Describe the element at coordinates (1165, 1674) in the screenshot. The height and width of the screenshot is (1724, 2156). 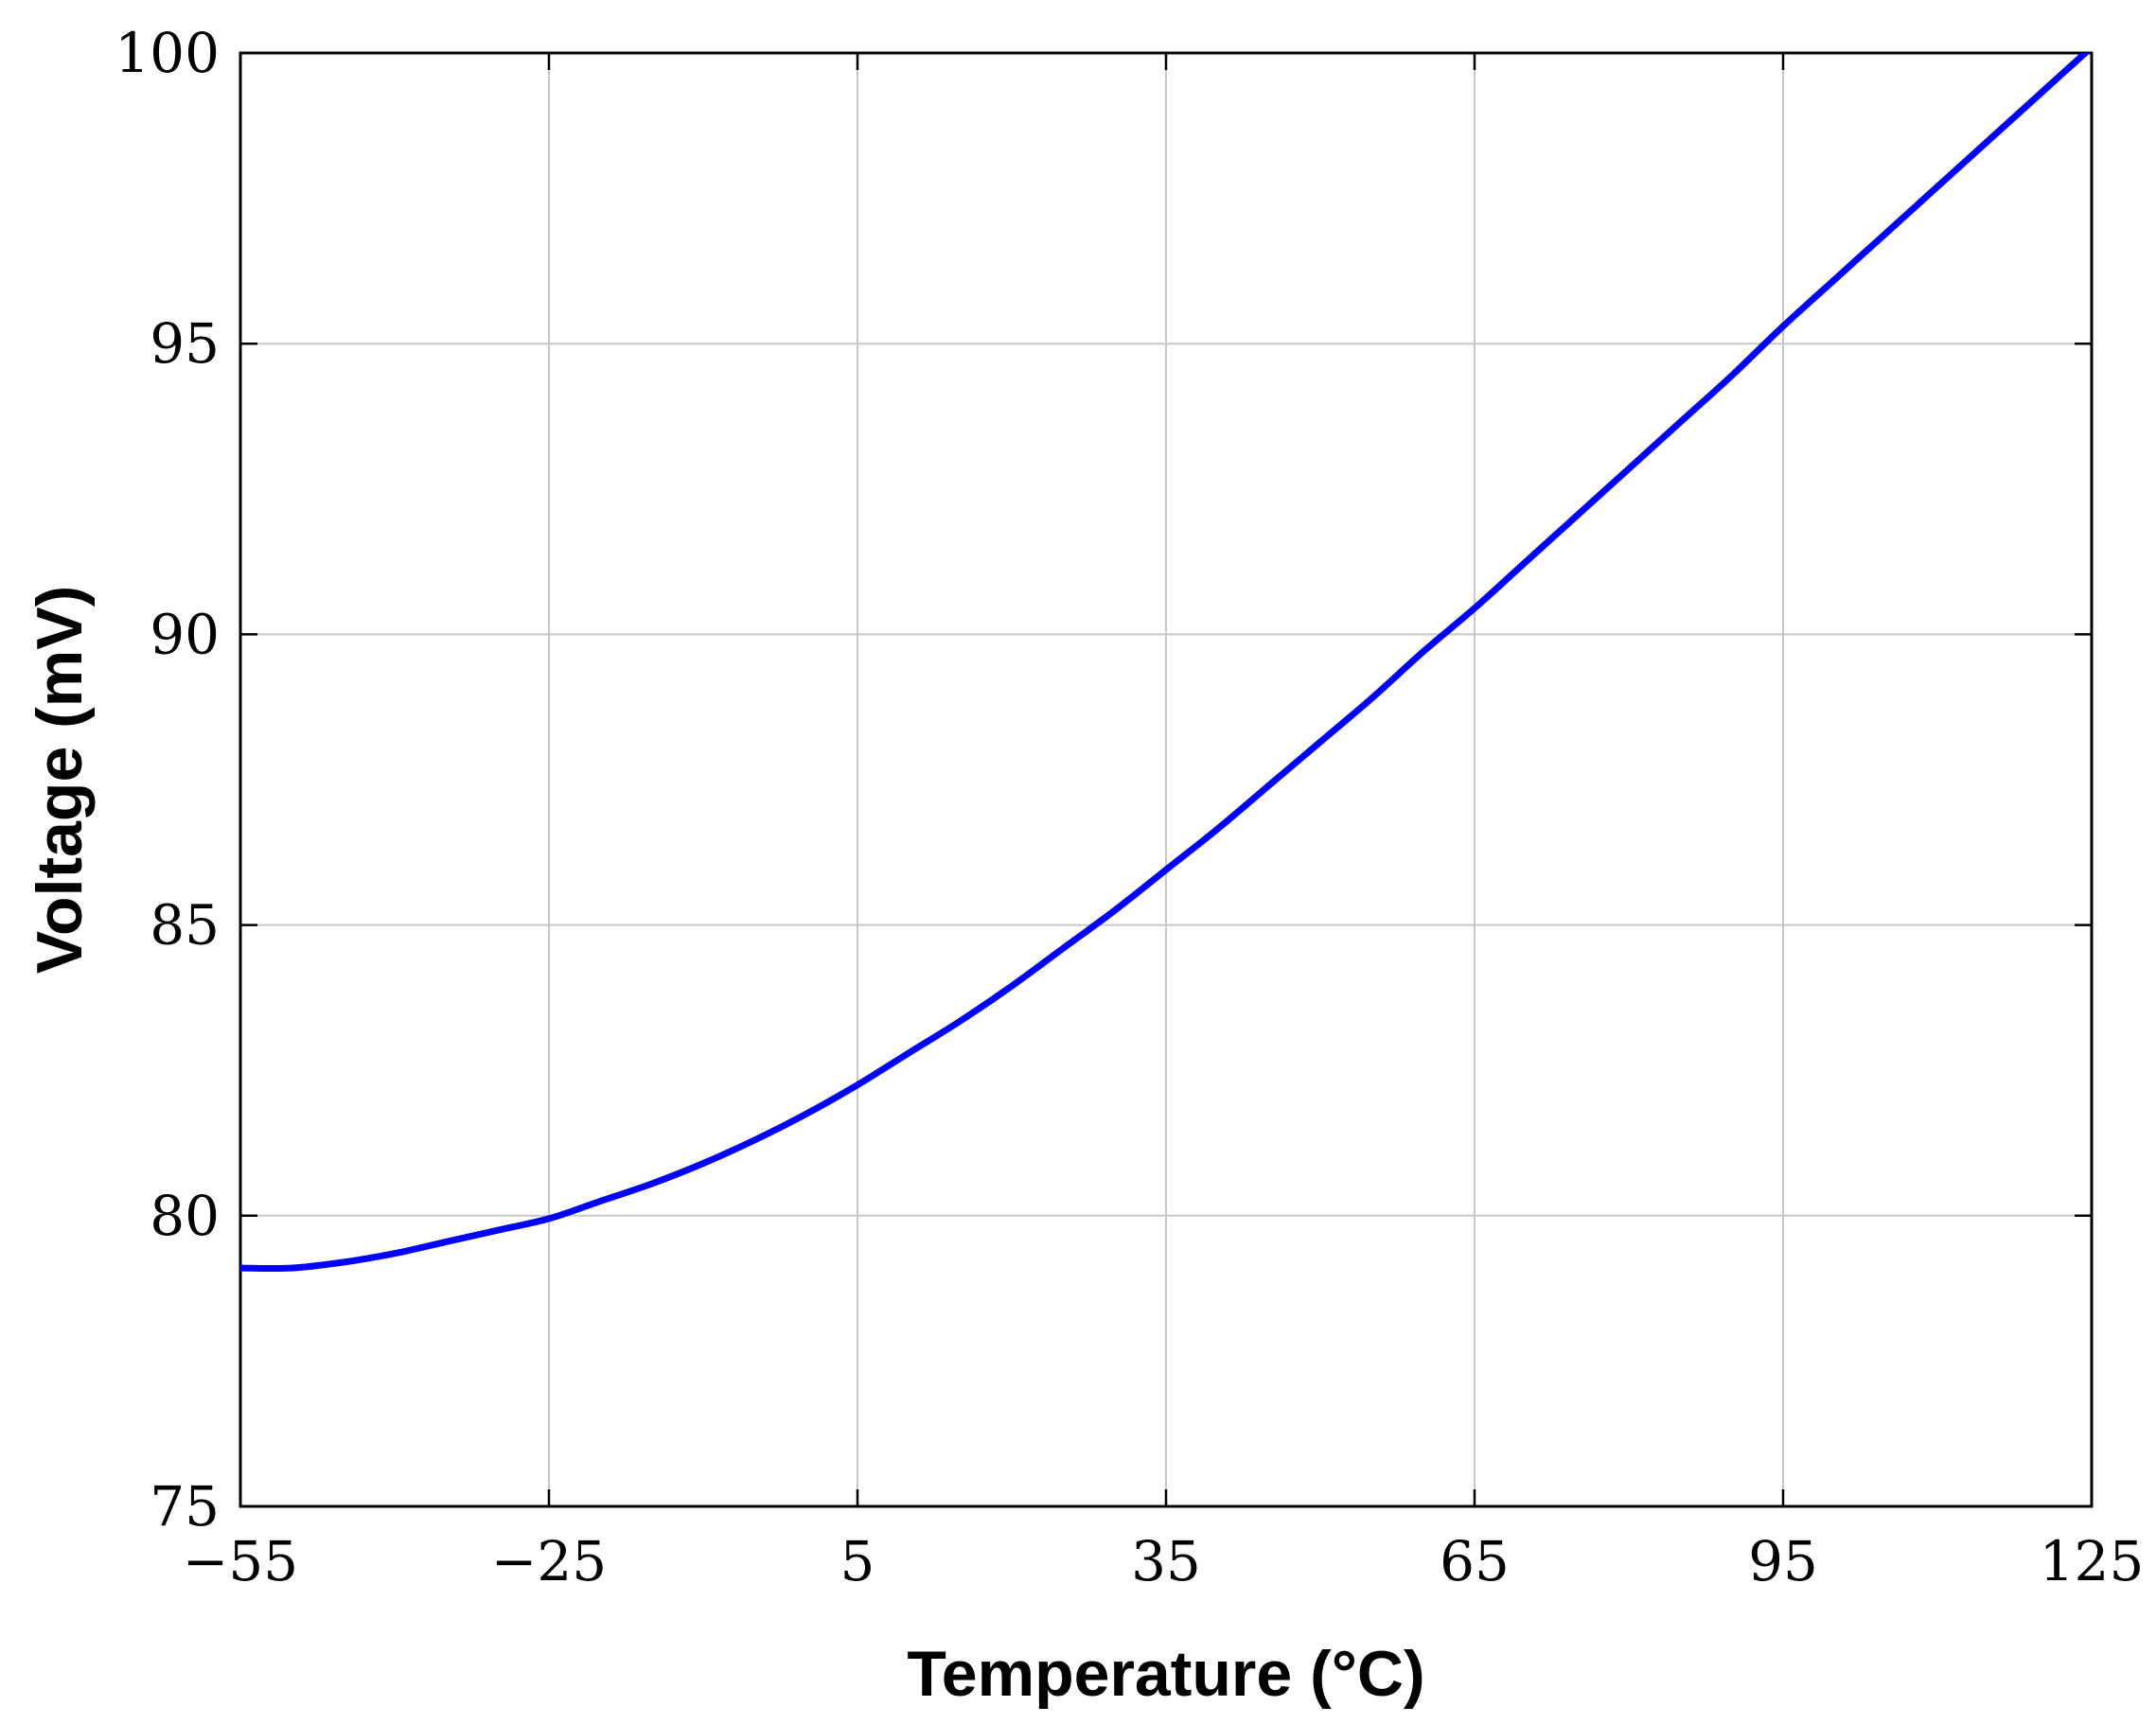
I see `x-axis-title: Temperature (°C)` at that location.